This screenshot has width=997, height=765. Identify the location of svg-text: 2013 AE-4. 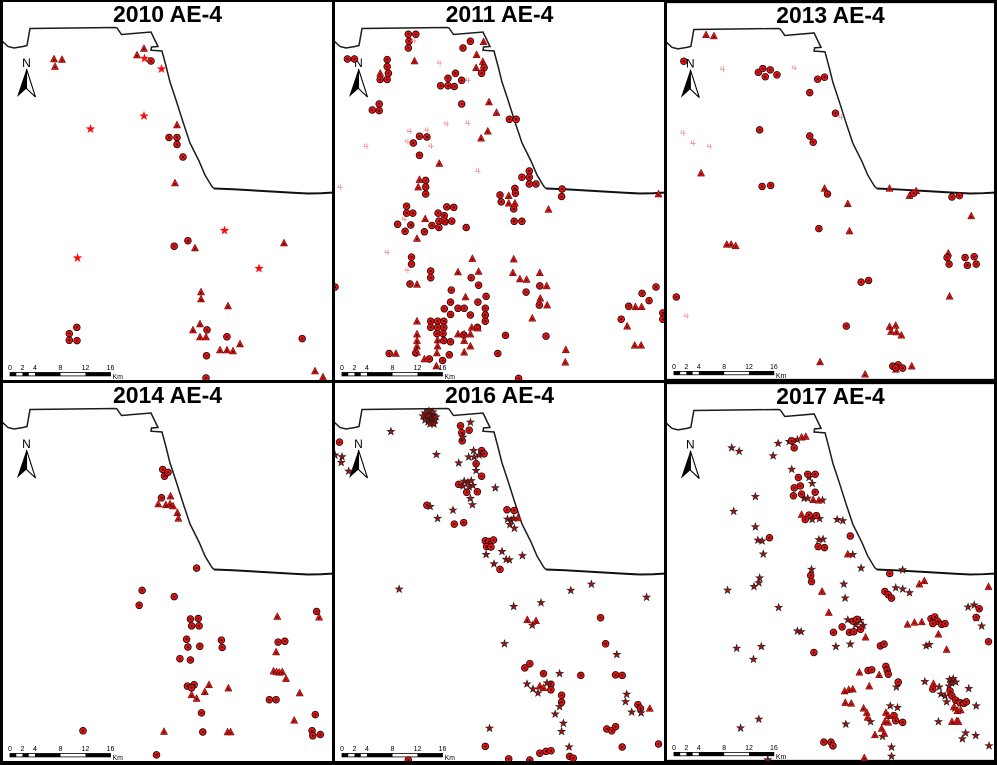
(830, 15).